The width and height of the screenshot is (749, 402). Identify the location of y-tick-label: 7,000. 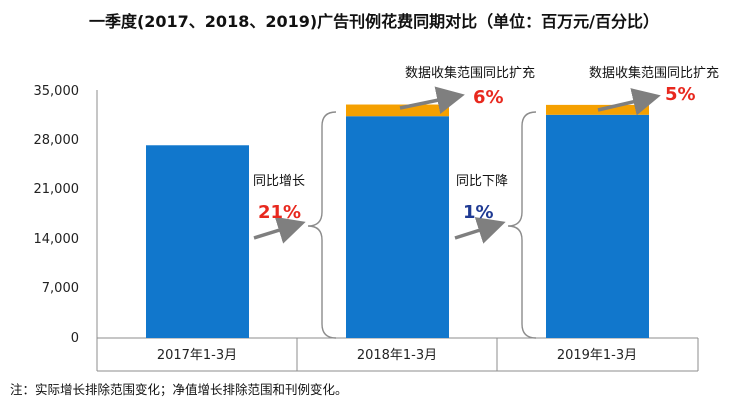
(60, 288).